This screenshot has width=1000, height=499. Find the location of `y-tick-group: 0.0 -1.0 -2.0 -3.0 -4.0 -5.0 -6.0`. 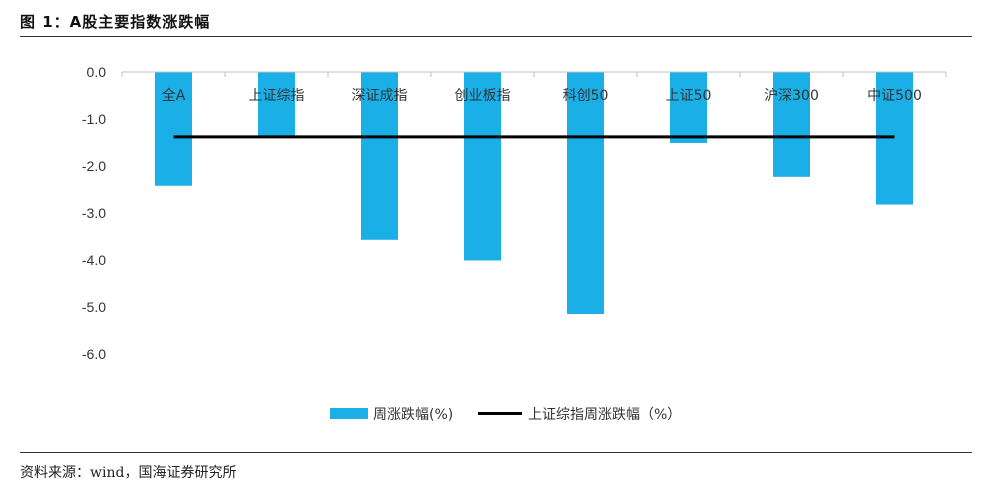

y-tick-group: 0.0 -1.0 -2.0 -3.0 -4.0 -5.0 -6.0 is located at coordinates (94, 213).